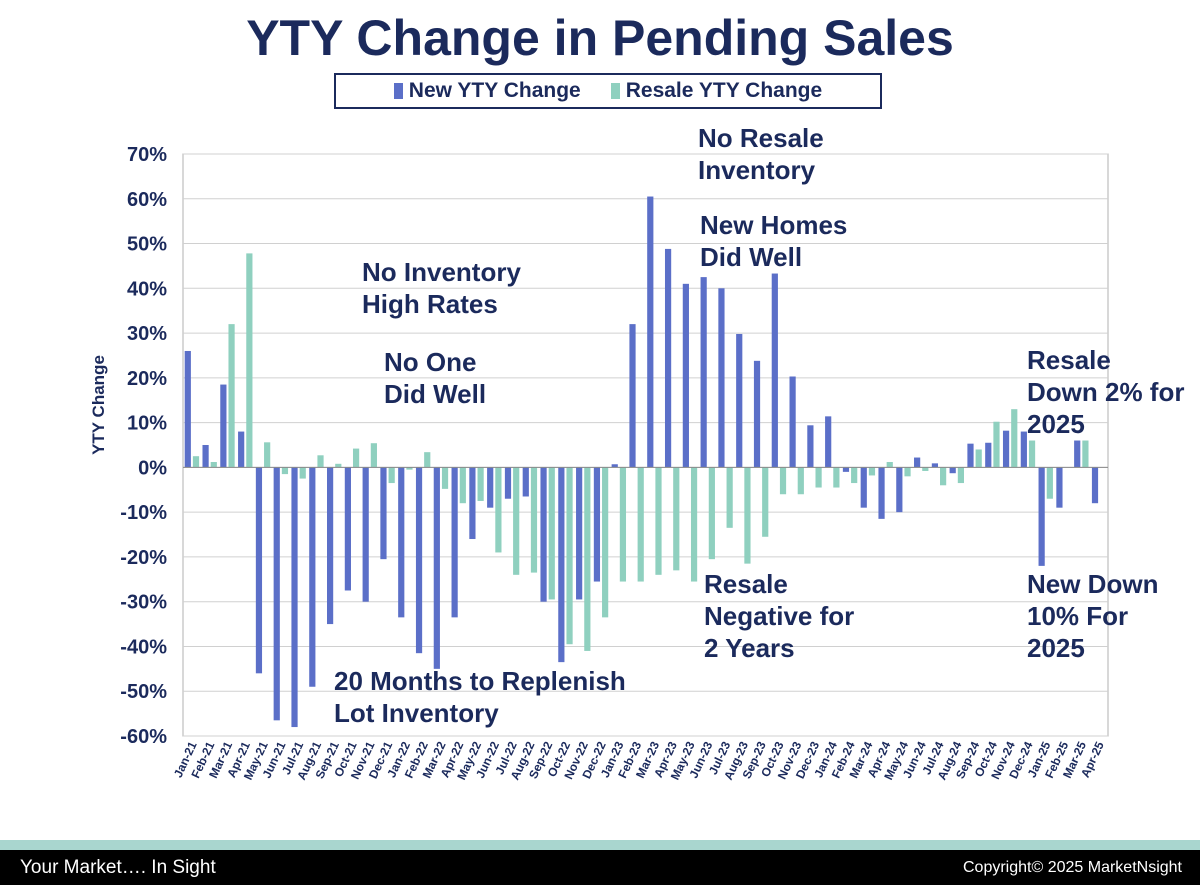 Image resolution: width=1200 pixels, height=885 pixels. I want to click on y-tick-label: -40%, so click(143, 647).